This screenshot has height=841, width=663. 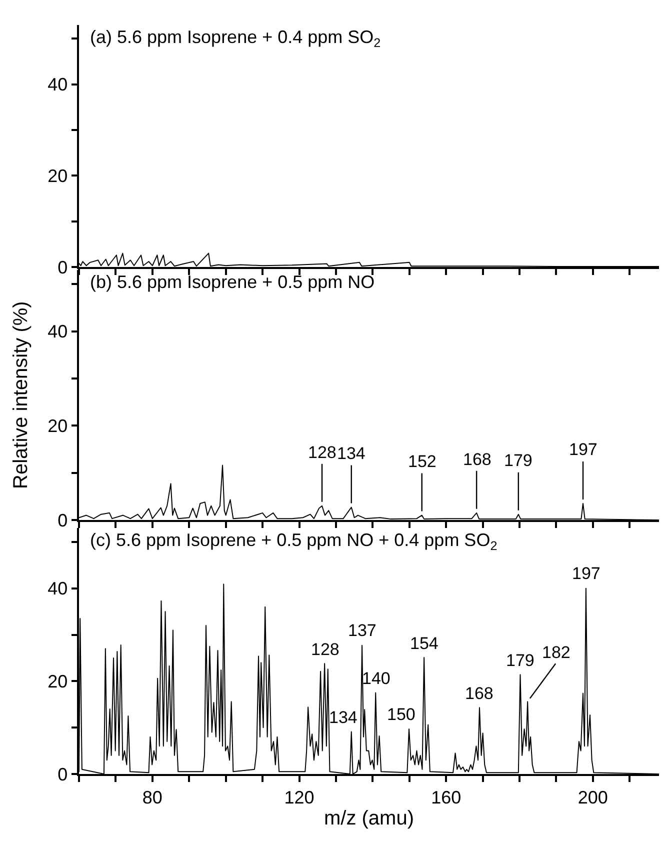 I want to click on annotation: 182, so click(x=556, y=652).